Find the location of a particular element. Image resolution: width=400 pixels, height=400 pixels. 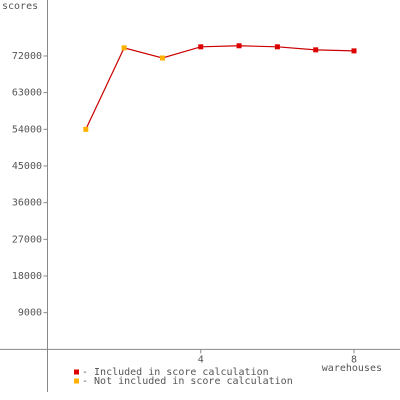

y-axis-label: scores is located at coordinates (20, 6).